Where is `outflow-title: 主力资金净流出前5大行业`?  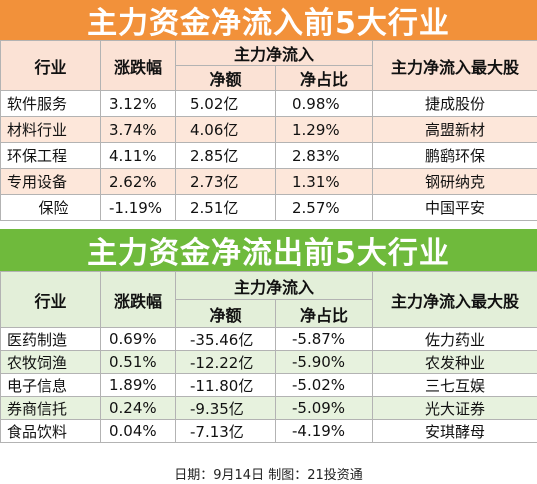
outflow-title: 主力资金净流出前5大行业 is located at coordinates (268, 250).